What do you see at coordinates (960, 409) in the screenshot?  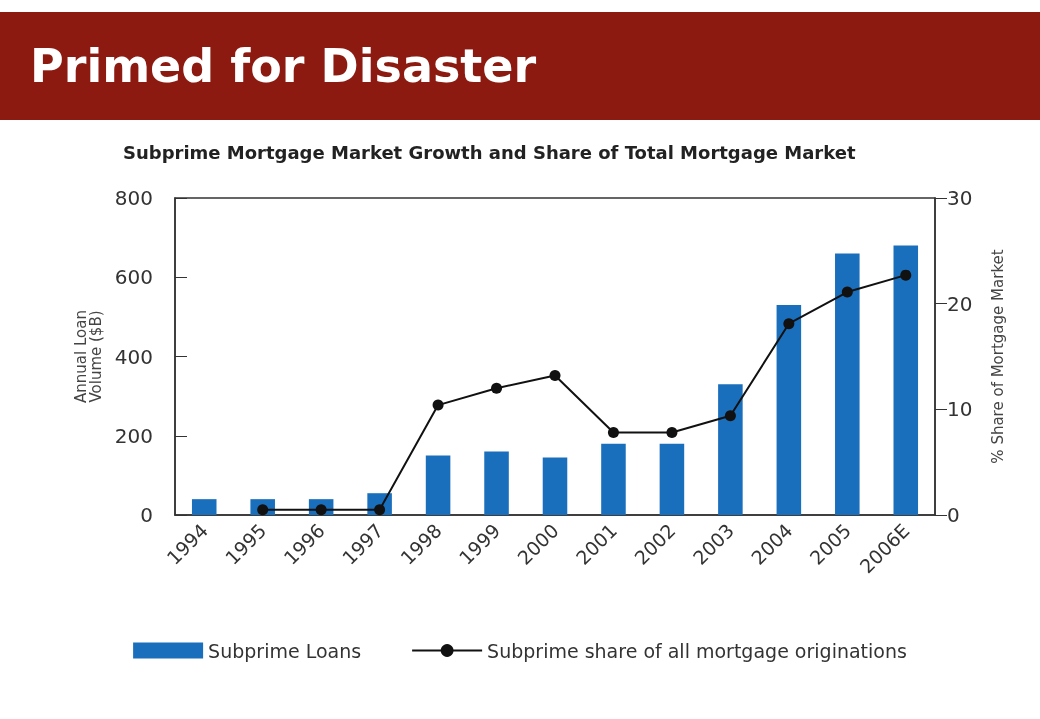 I see `y2-tick-label: 10` at bounding box center [960, 409].